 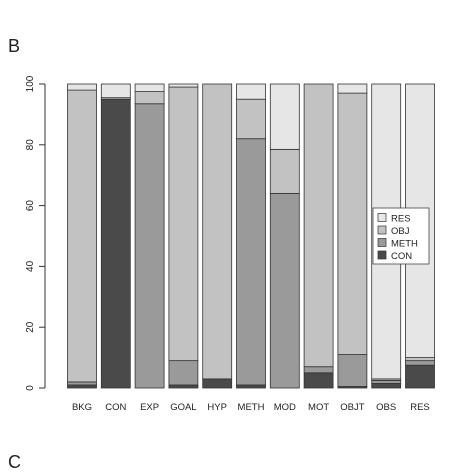 I want to click on x-tick-label-mot: MOT, so click(x=318, y=407).